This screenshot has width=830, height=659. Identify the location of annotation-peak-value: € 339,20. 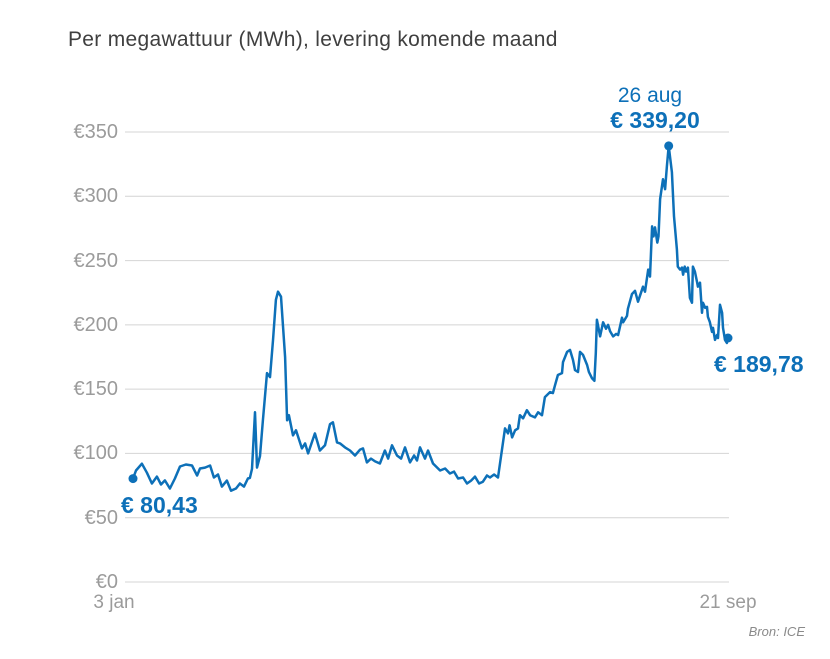
(655, 120).